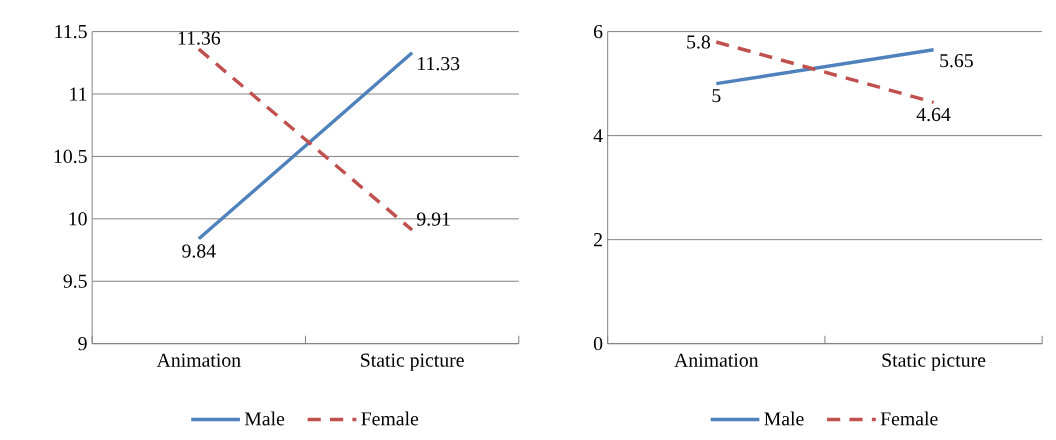 This screenshot has width=1056, height=440. What do you see at coordinates (433, 219) in the screenshot?
I see `data-label: 9.91` at bounding box center [433, 219].